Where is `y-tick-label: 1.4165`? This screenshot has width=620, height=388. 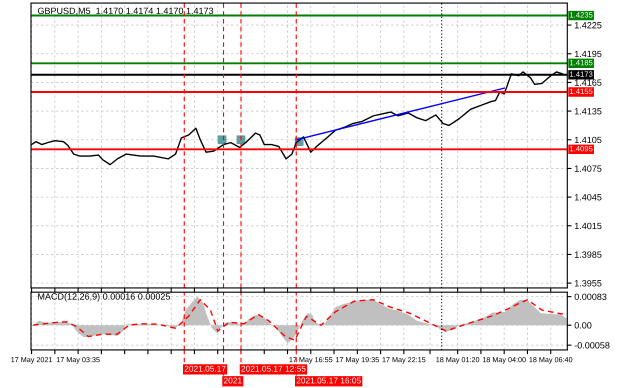
y-tick-label: 1.4165 is located at coordinates (588, 82).